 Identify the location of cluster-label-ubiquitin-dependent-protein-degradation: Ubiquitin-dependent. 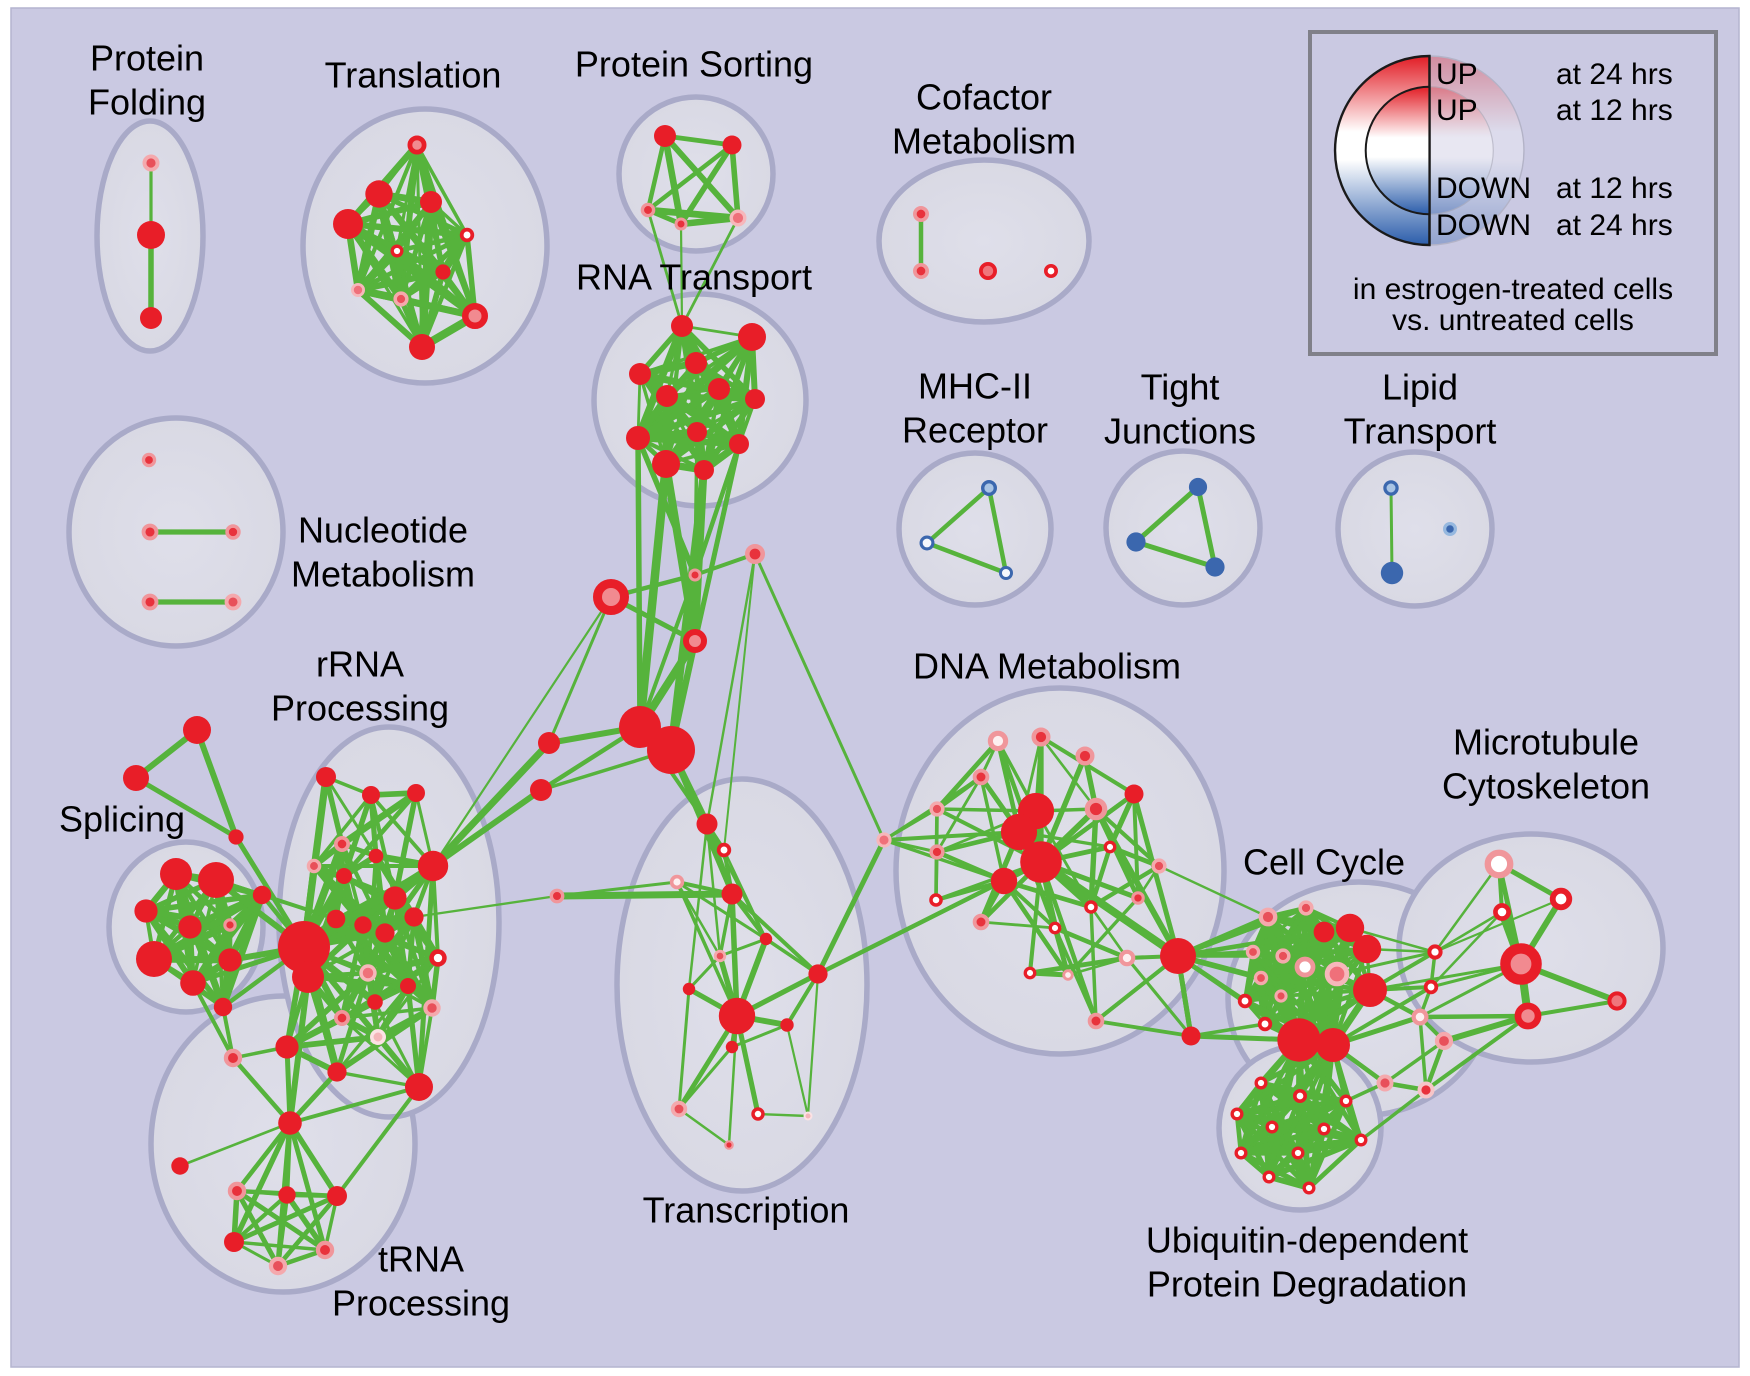
(1307, 1240).